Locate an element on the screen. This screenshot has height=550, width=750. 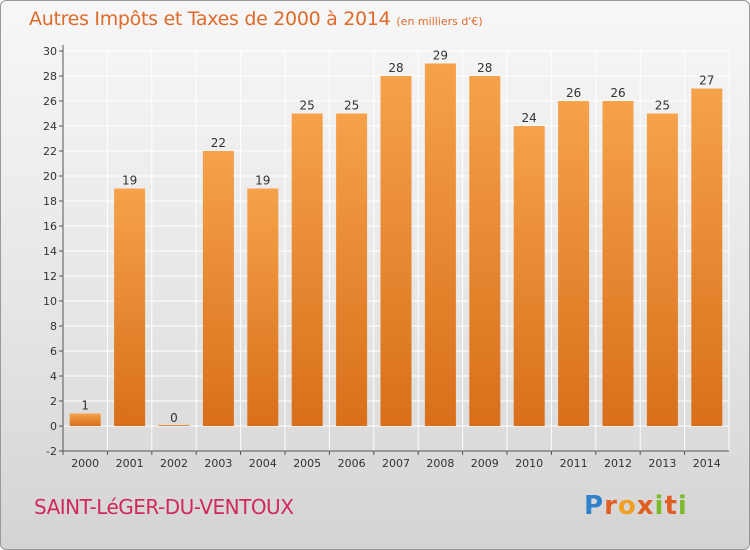
value-label: 22 is located at coordinates (218, 143).